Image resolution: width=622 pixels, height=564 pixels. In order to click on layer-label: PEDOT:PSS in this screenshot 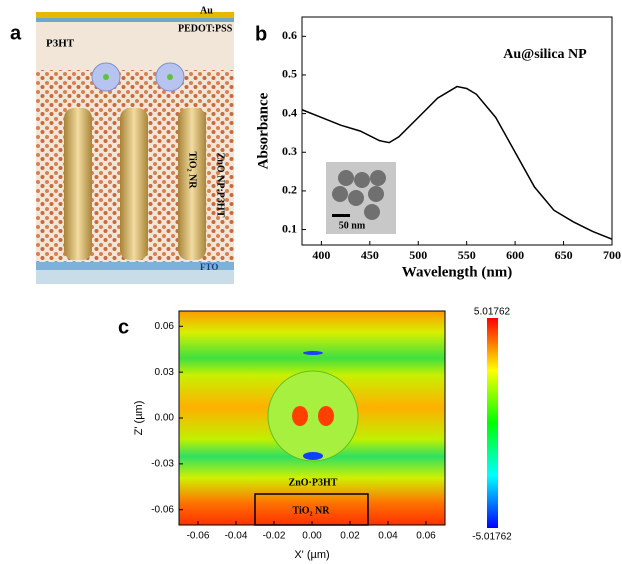, I will do `click(205, 28)`.